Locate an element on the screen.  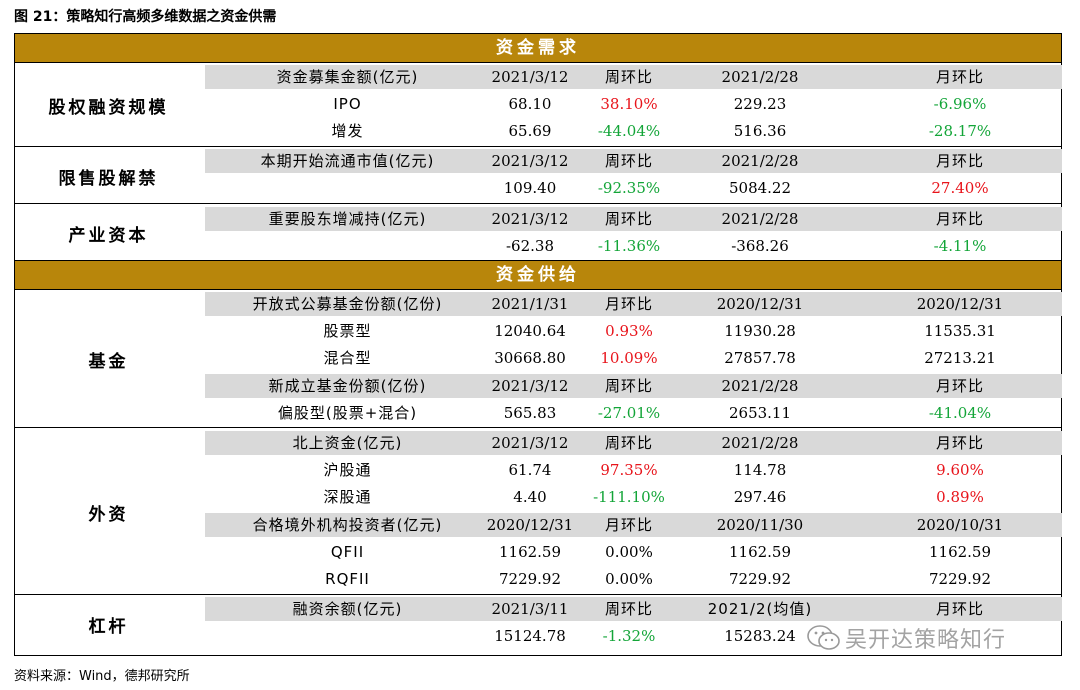
header-cell: 2021/3/11 is located at coordinates (530, 609).